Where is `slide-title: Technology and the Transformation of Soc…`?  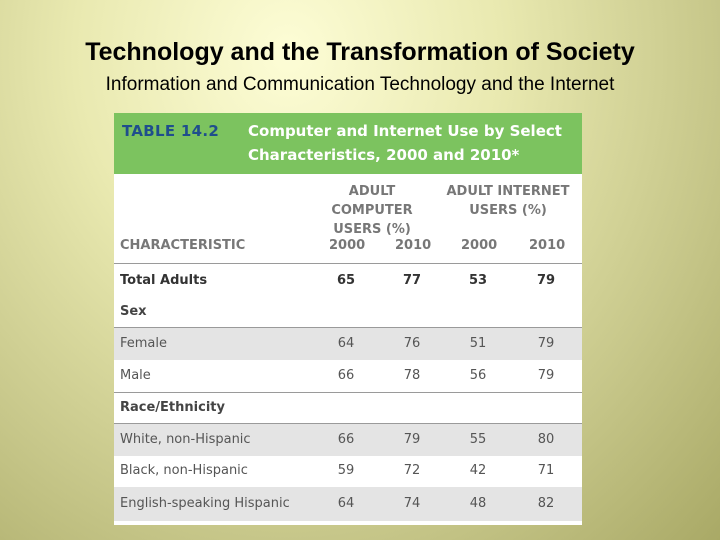 slide-title: Technology and the Transformation of Soc… is located at coordinates (360, 52).